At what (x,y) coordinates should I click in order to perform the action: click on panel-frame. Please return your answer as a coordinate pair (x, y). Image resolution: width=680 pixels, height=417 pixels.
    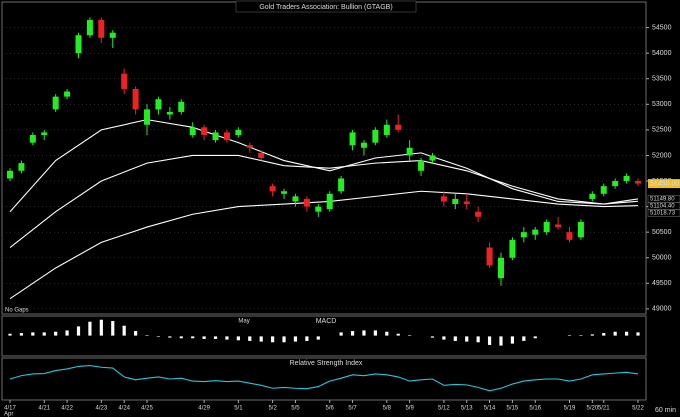
    Looking at the image, I should click on (324, 336).